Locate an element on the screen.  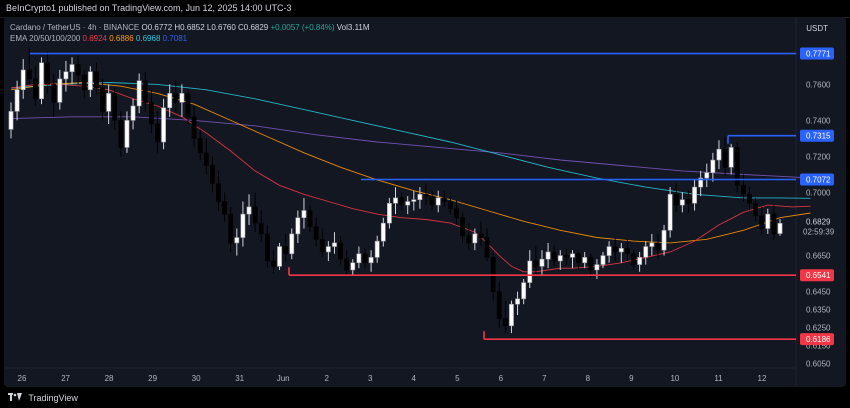
symbol-name: Cardano / TetherUS · 4h · BINANCE is located at coordinates (75, 27).